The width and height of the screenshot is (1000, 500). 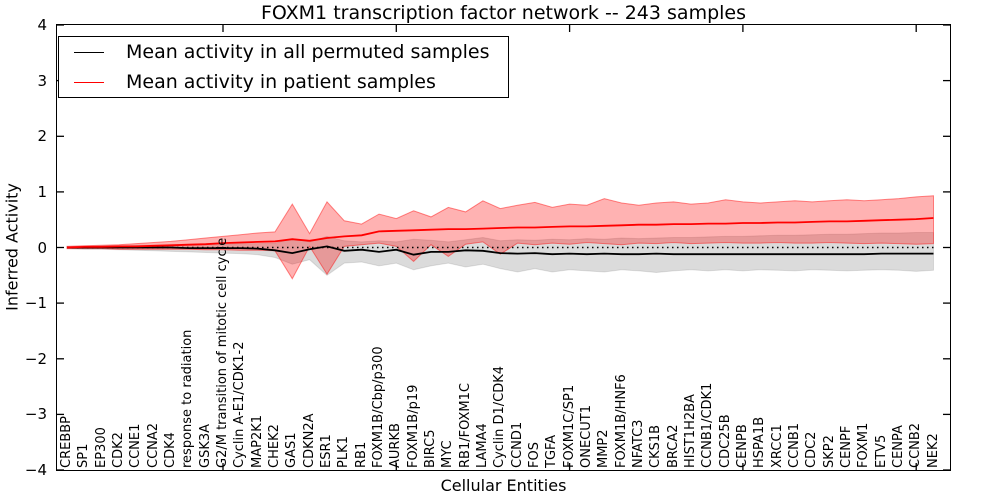 What do you see at coordinates (308, 52) in the screenshot?
I see `legend-label: Mean activity in all permuted samples` at bounding box center [308, 52].